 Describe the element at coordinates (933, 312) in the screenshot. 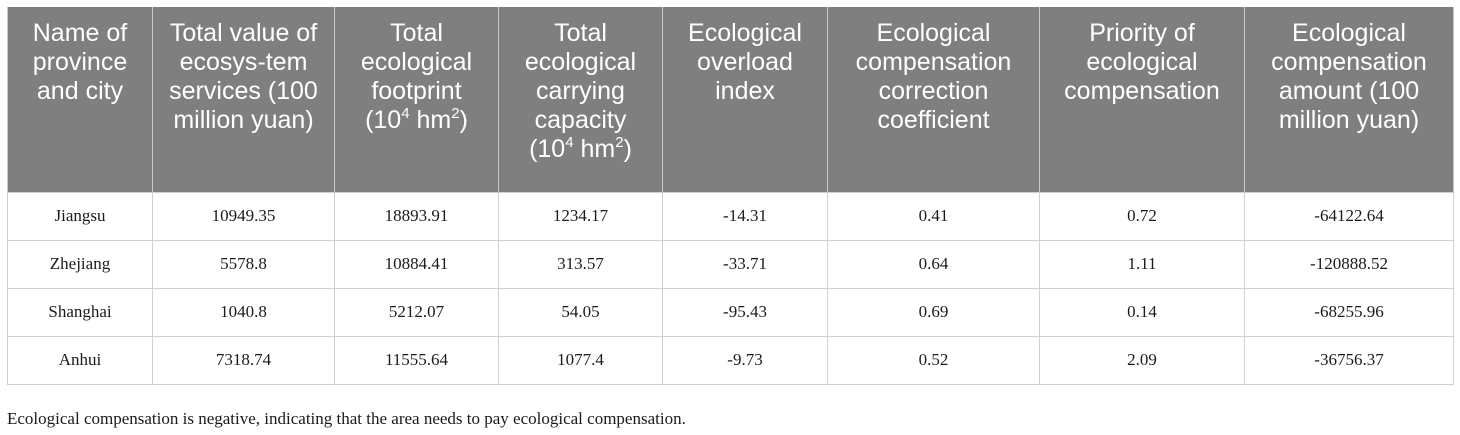

I see `cell-correction: 0.69` at that location.